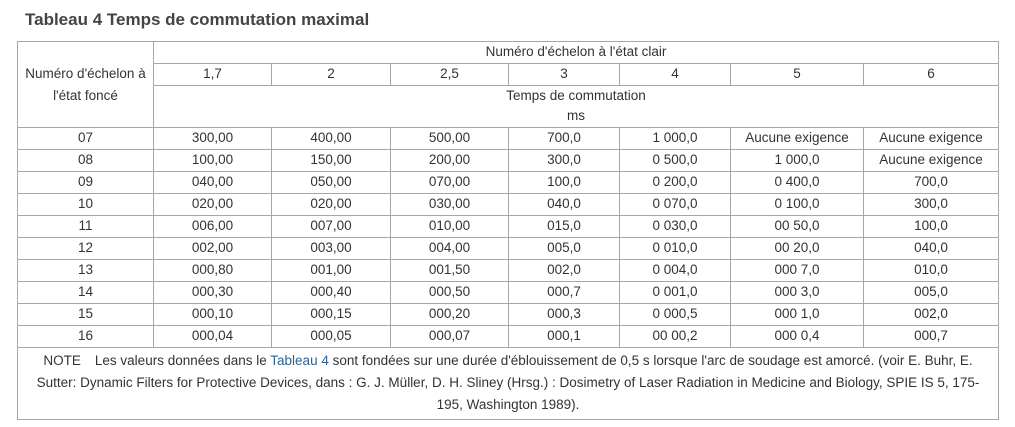 The height and width of the screenshot is (427, 1015). I want to click on row-step-number: 11, so click(85, 226).